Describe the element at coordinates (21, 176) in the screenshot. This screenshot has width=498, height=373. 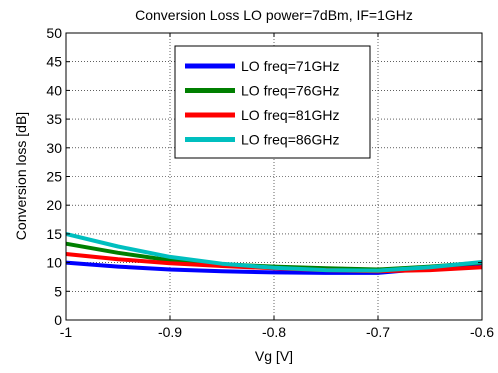
I see `y-axis-label: Conversion loss [dB]` at that location.